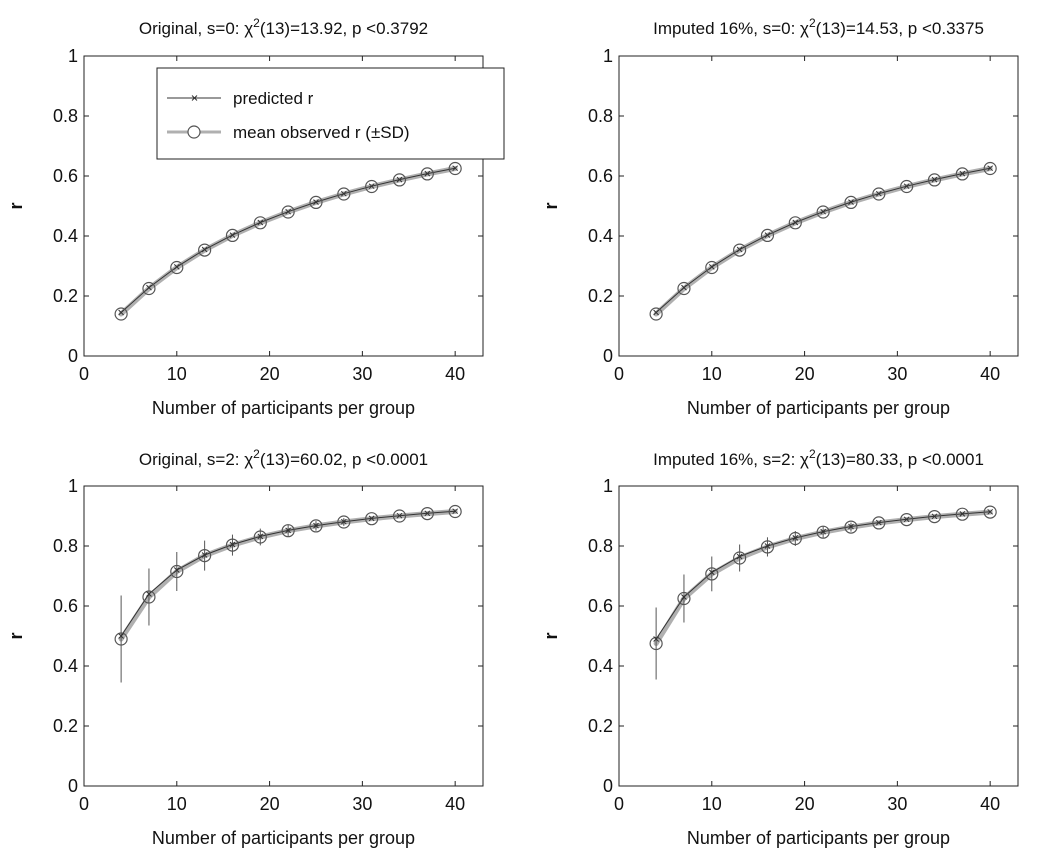 The image size is (1062, 861). What do you see at coordinates (731, 28) in the screenshot?
I see `title-main: Imputed 16%, s=0: χ` at bounding box center [731, 28].